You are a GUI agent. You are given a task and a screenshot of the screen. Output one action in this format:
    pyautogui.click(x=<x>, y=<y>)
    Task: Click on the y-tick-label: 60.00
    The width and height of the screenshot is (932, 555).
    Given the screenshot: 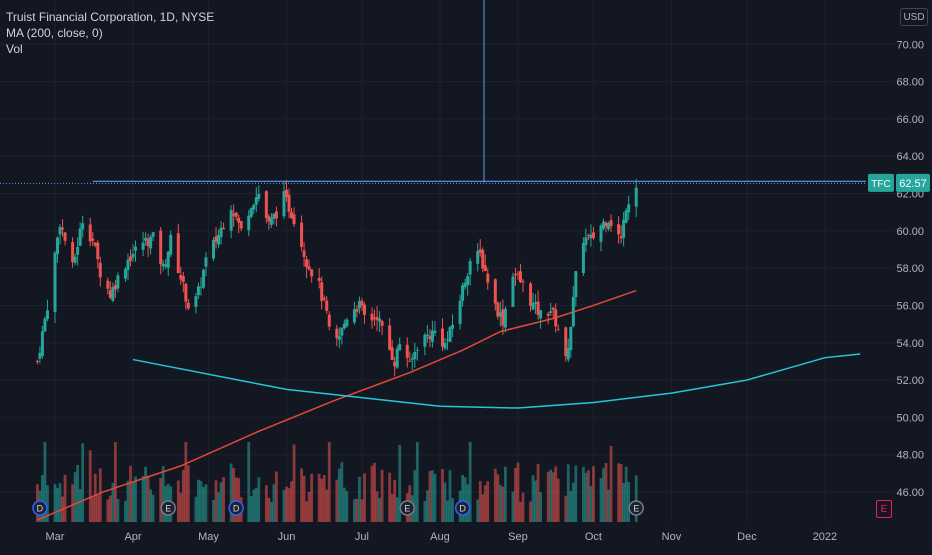 What is the action you would take?
    pyautogui.click(x=910, y=232)
    